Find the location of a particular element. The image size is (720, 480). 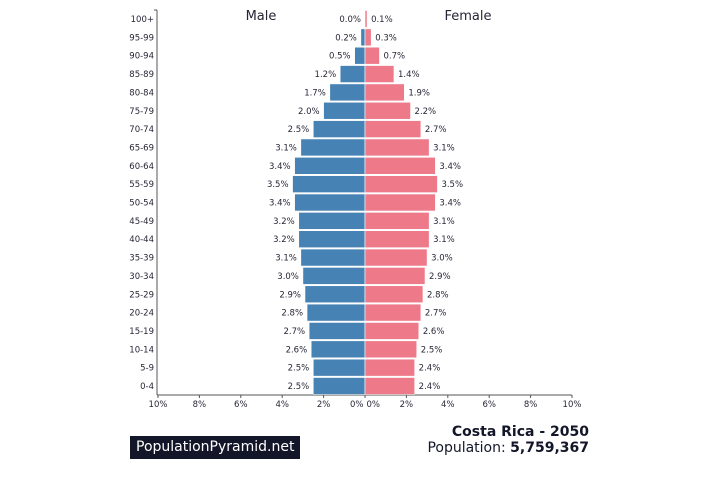

female-value-label: 3.0% is located at coordinates (442, 259).